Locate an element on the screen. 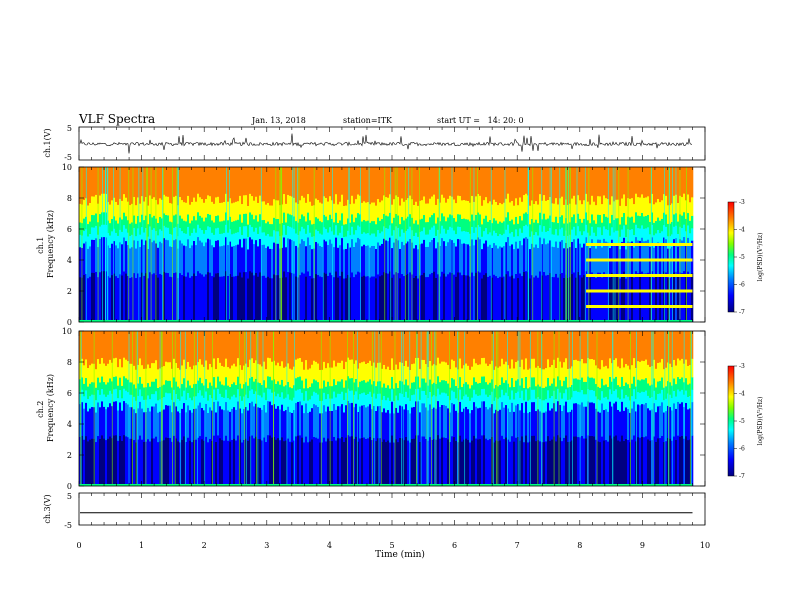 Image resolution: width=792 pixels, height=612 pixels. ch1-ytick-top: 5 is located at coordinates (69, 128).